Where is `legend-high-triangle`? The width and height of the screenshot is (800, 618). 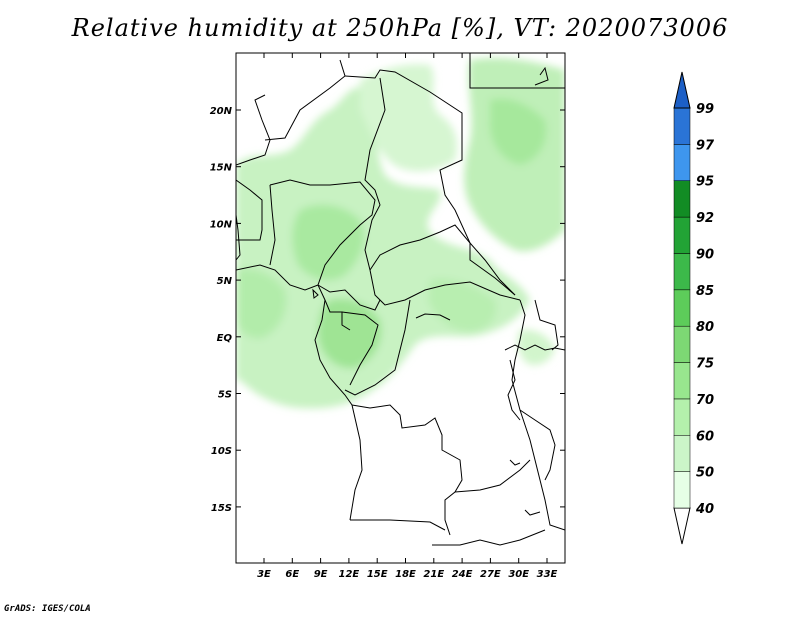
legend-high-triangle is located at coordinates (682, 90).